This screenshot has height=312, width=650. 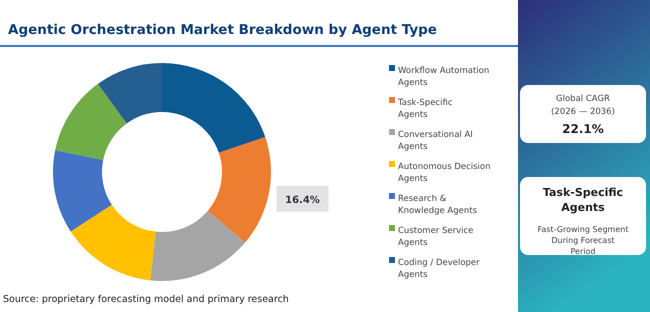 I want to click on text: Task-Specific Agents, so click(x=583, y=200).